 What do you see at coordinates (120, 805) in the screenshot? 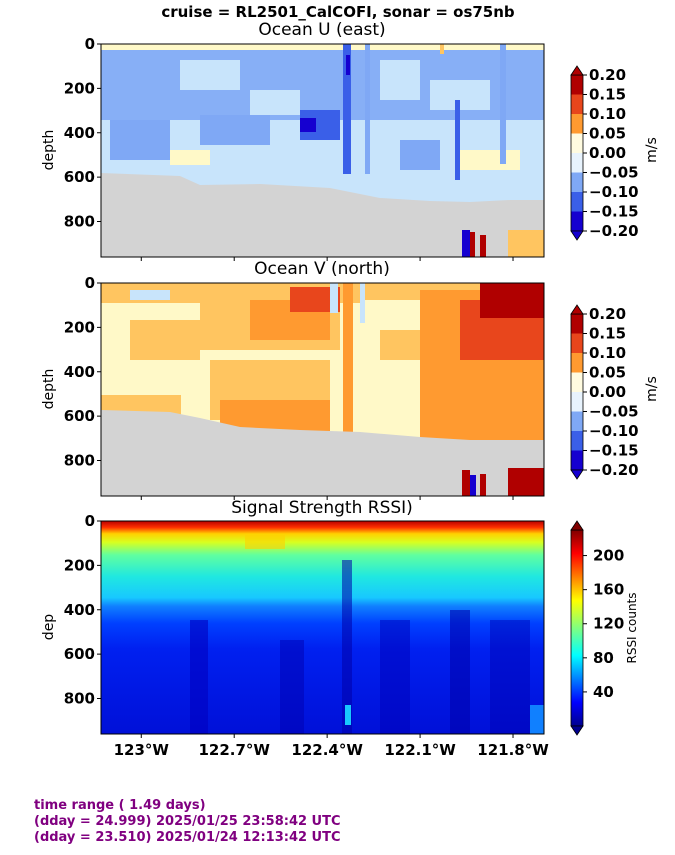
I see `footer-line-1: time range ( 1.49 days)` at bounding box center [120, 805].